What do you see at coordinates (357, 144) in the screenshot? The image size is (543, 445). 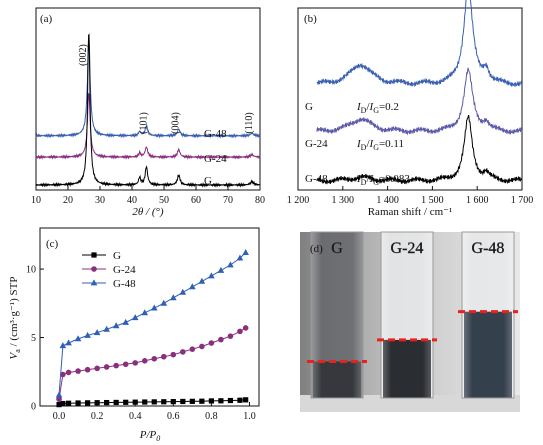 I see `panel-b-series-labels: G ID/IG=0.2 G-24 ID/IG=0.11 G-48 ID/IG=0.083` at bounding box center [357, 144].